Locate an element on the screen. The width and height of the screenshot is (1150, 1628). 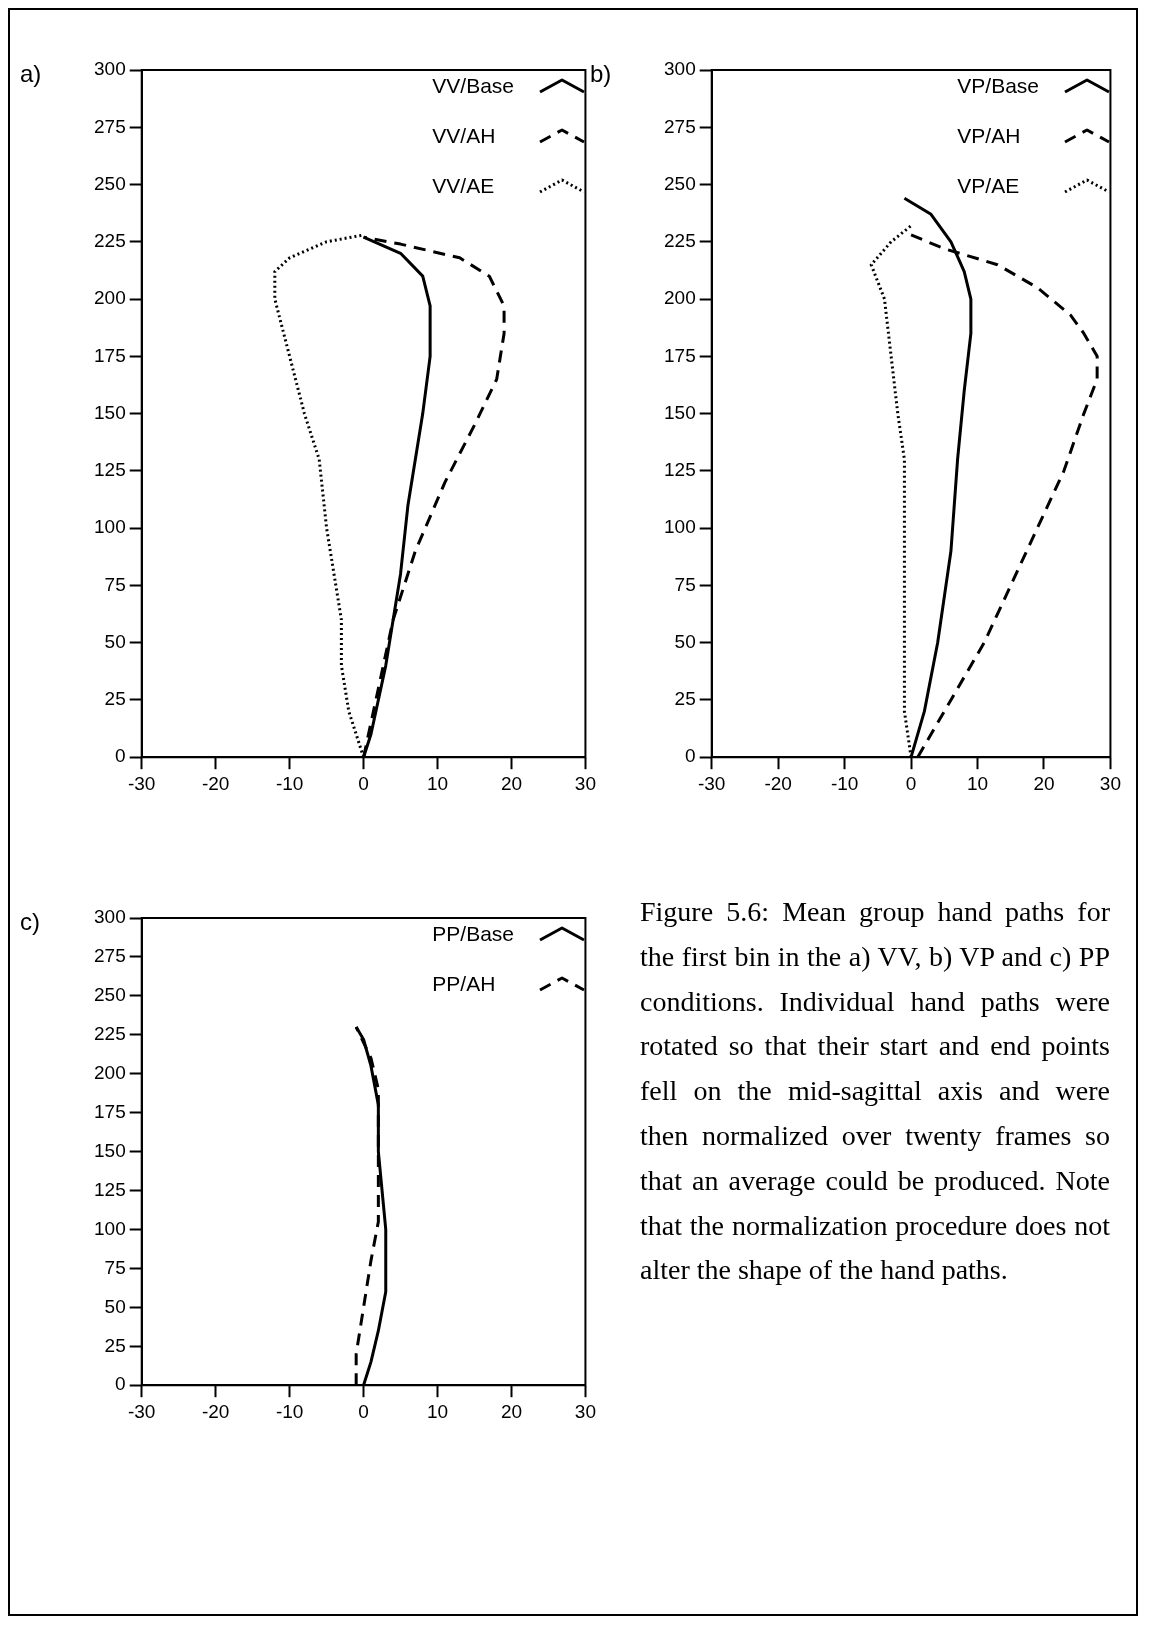
legend-label: VV/AH is located at coordinates (464, 136).